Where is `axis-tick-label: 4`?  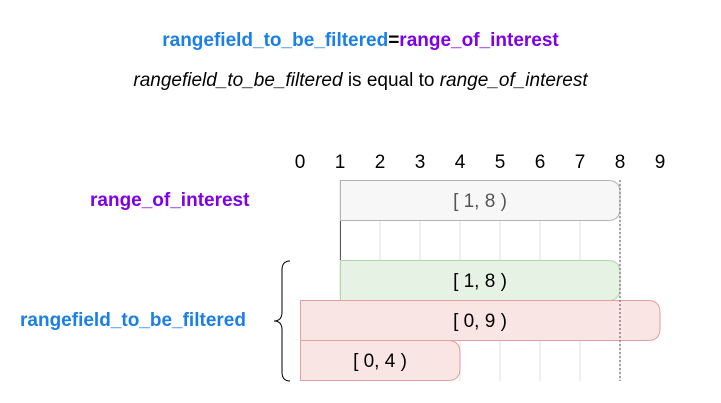 axis-tick-label: 4 is located at coordinates (460, 162).